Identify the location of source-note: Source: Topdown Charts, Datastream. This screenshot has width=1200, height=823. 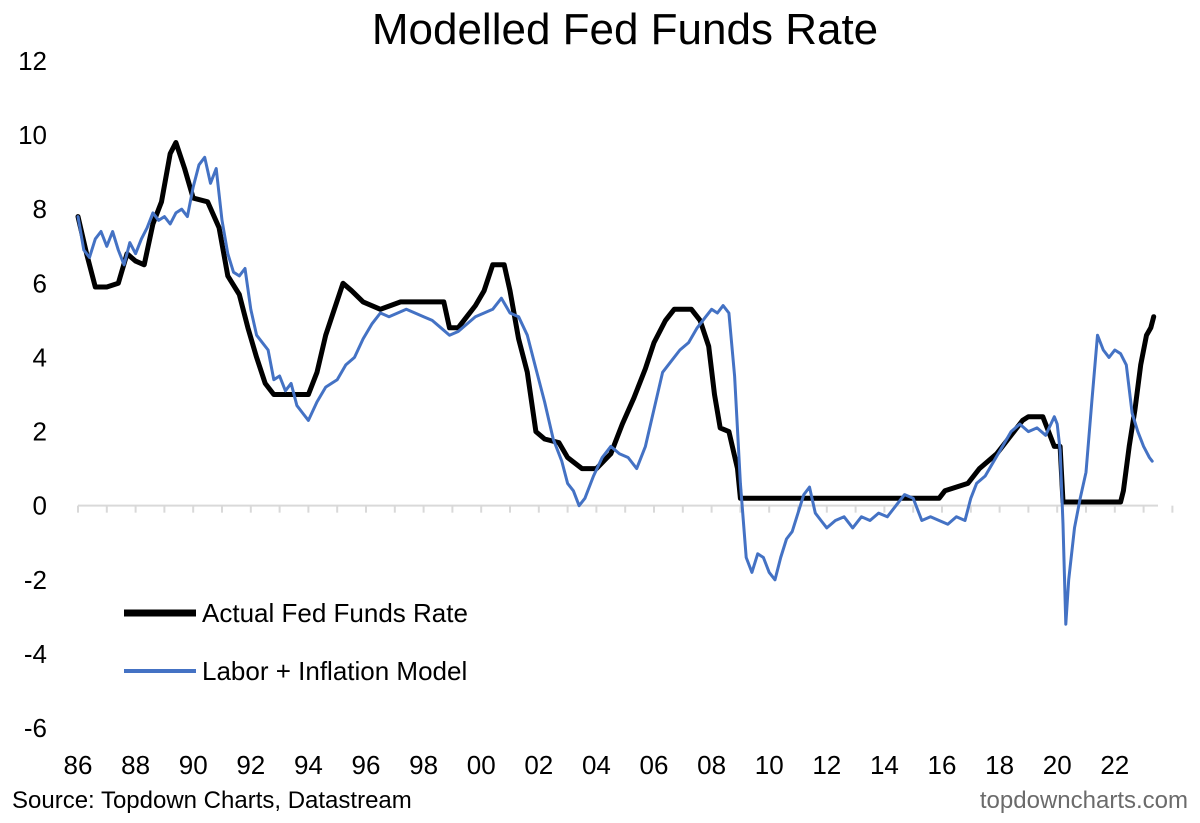
(212, 800).